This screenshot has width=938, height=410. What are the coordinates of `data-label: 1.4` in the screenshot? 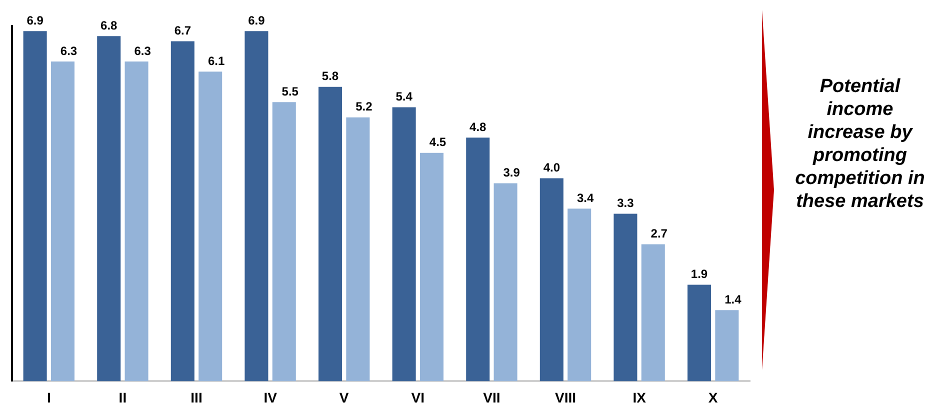 It's located at (733, 299).